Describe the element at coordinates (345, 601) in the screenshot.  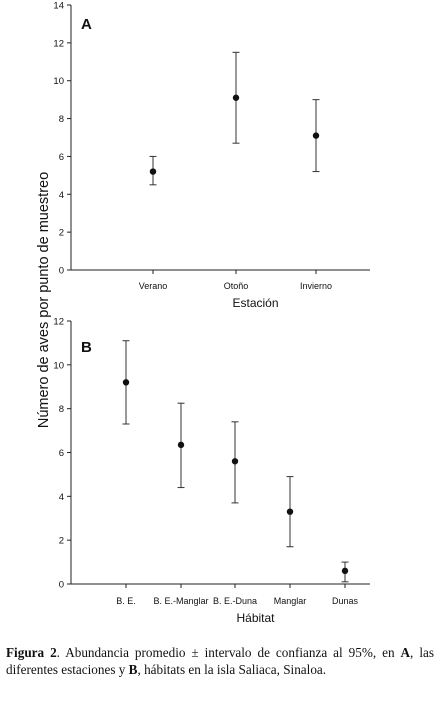
I see `panel-b-x-tick-label: Dunas` at that location.